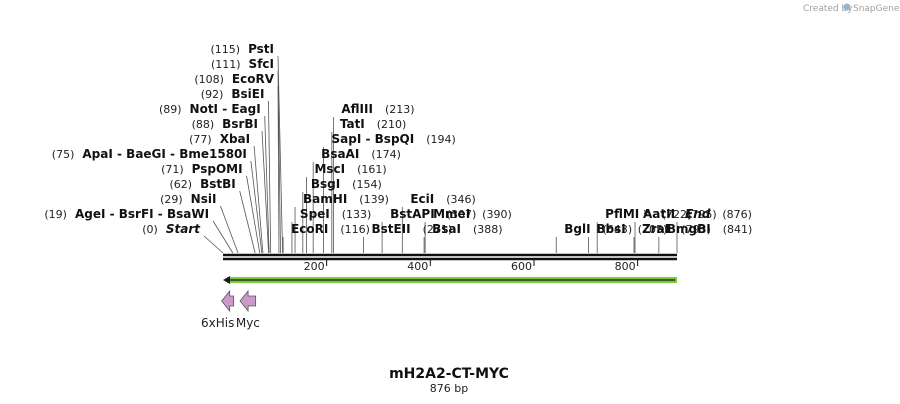 This screenshot has height=404, width=900. I want to click on site-name: BstEII, so click(390, 229).